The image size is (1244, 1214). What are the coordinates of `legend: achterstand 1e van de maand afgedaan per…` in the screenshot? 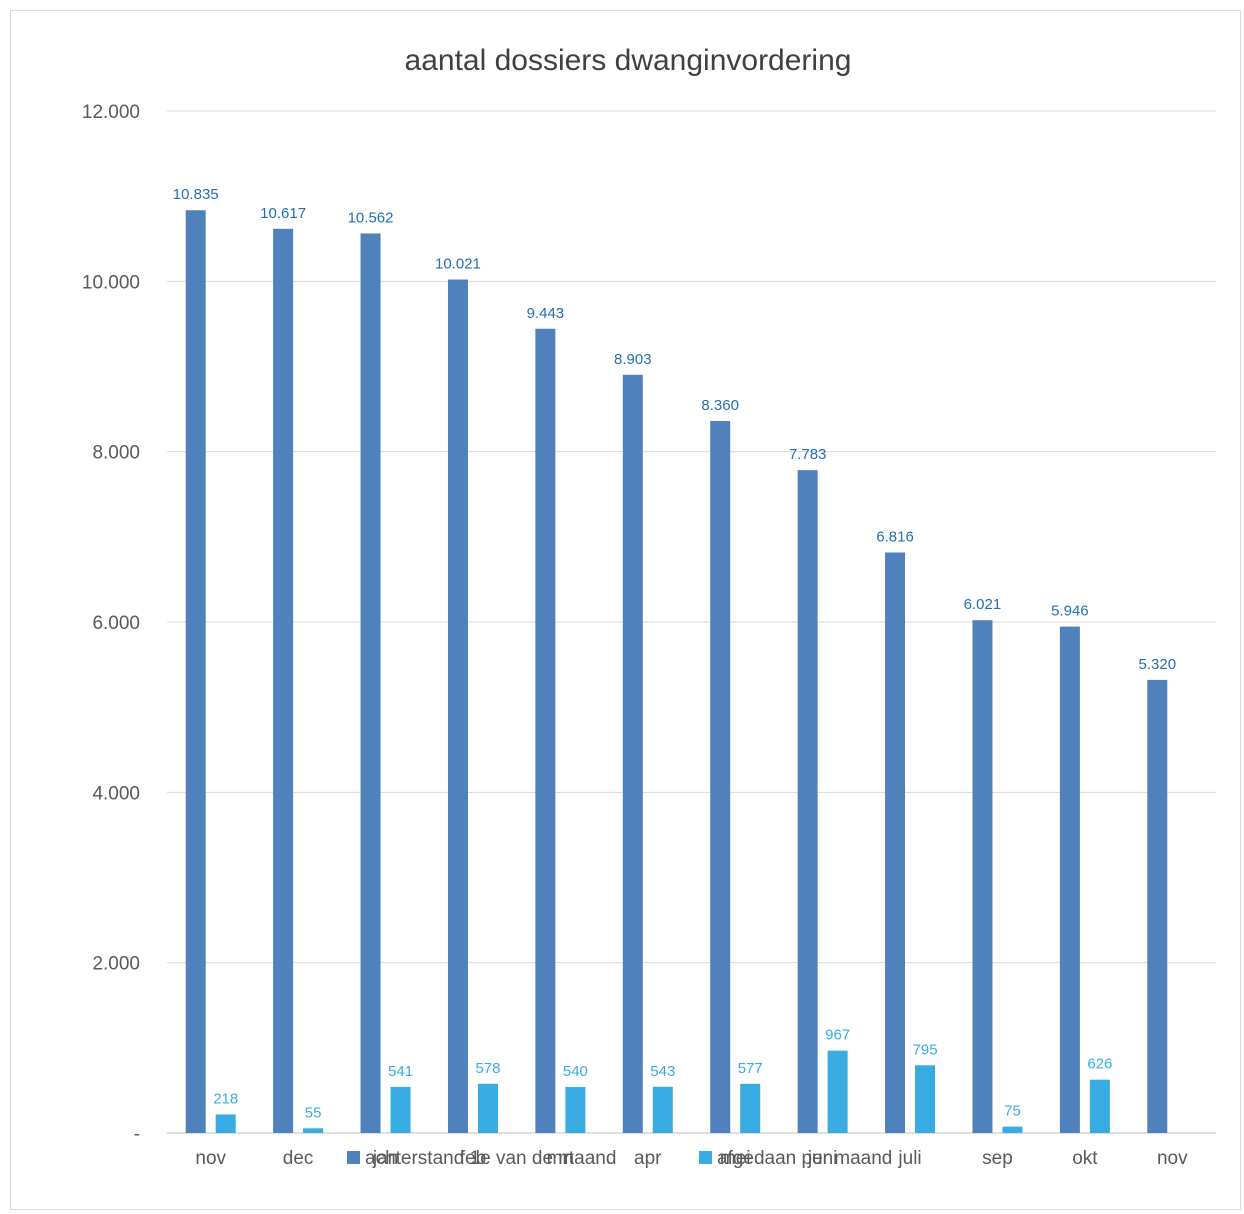 It's located at (619, 1158).